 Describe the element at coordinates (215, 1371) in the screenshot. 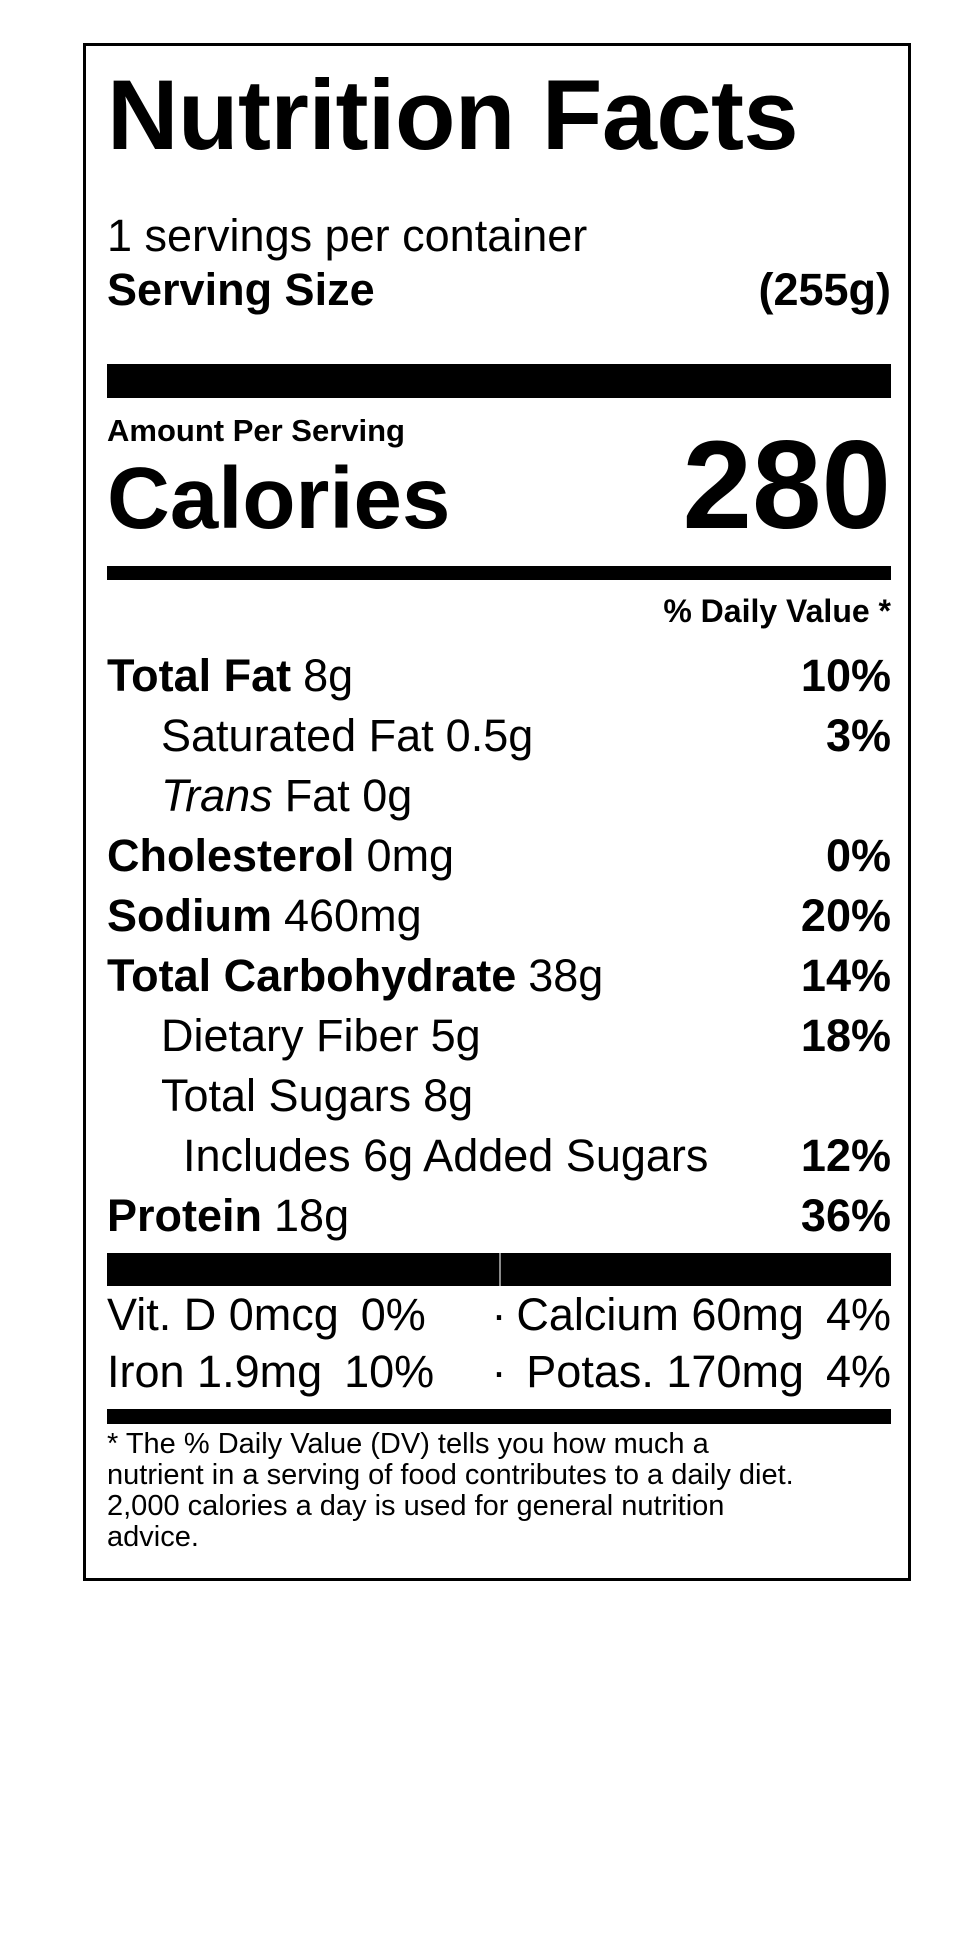

I see `micronutrient-name: Iron 1.9mg` at that location.